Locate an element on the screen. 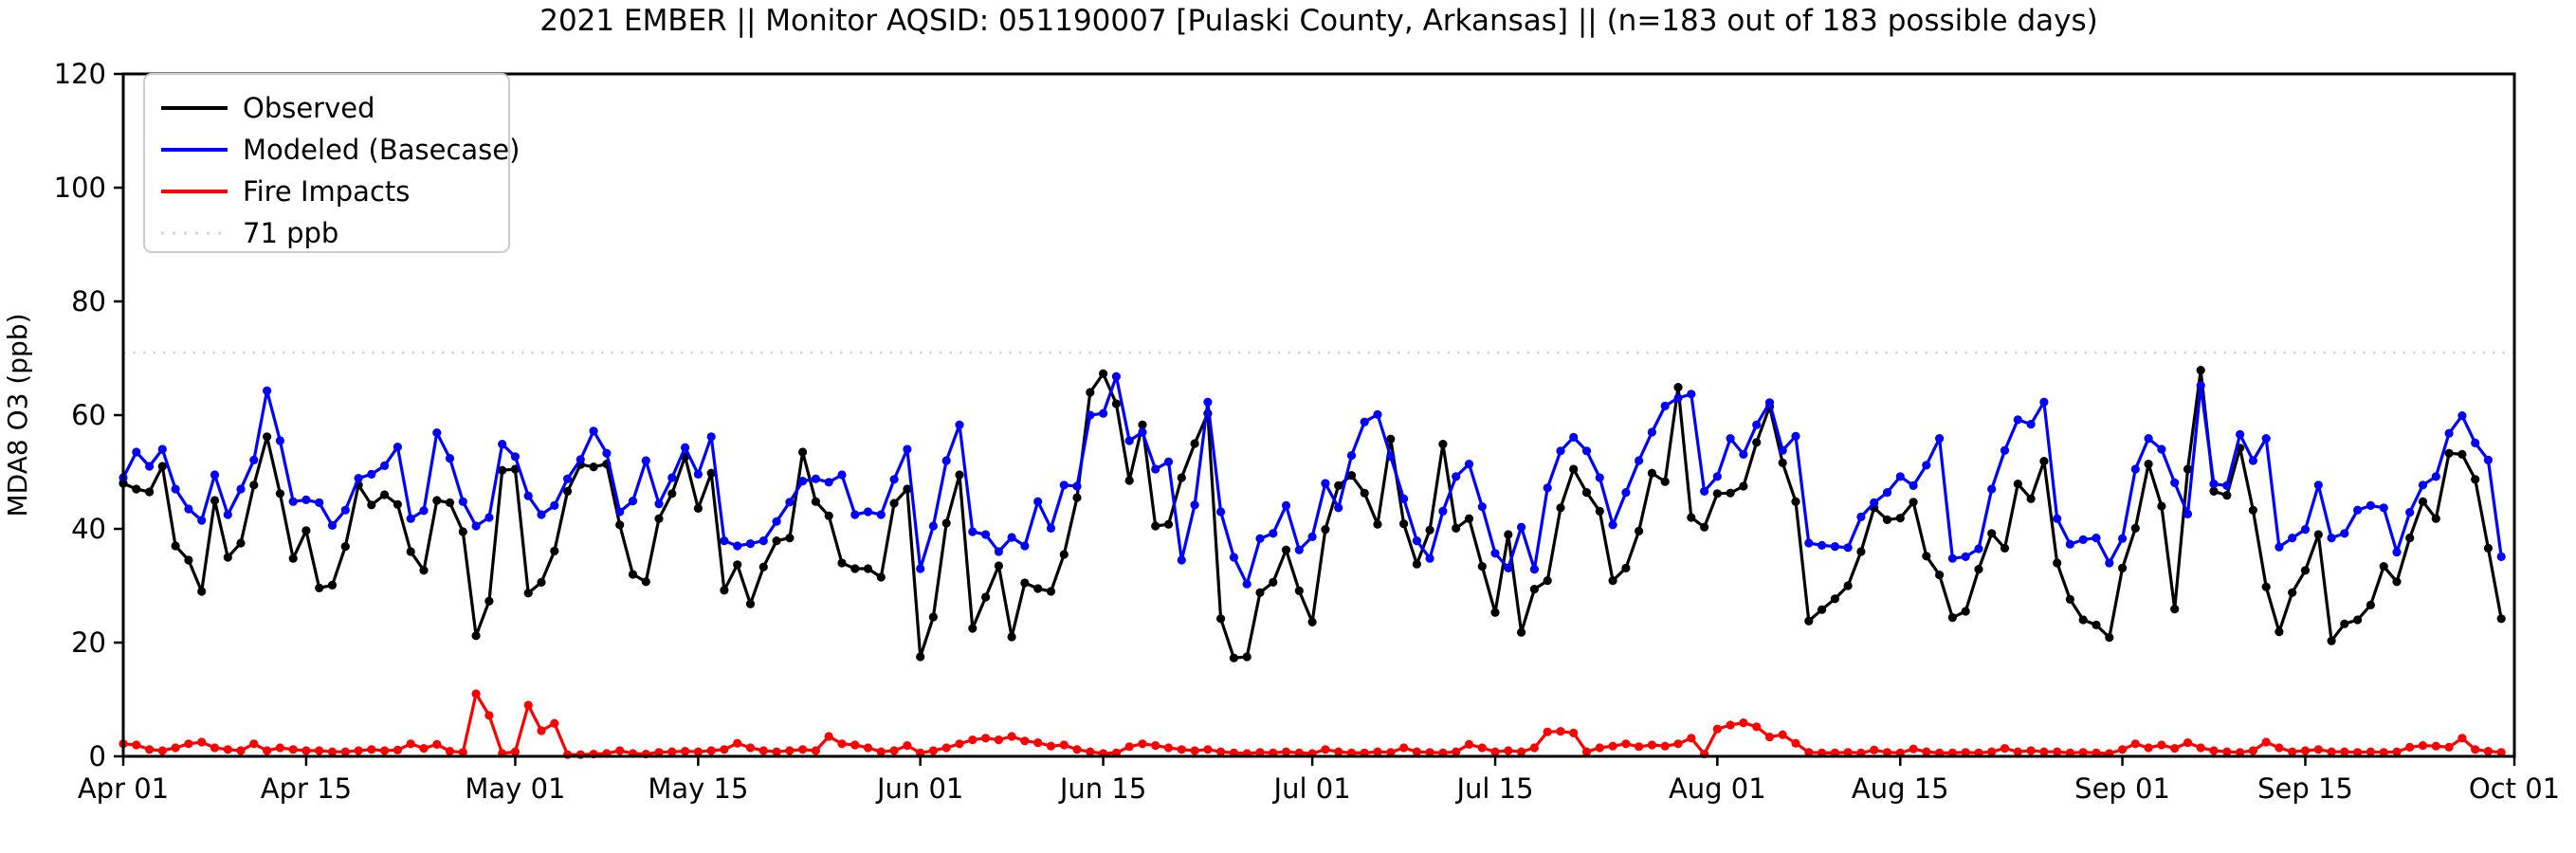 Image resolution: width=2576 pixels, height=853 pixels. x-tick-label: Oct 01 is located at coordinates (2514, 788).